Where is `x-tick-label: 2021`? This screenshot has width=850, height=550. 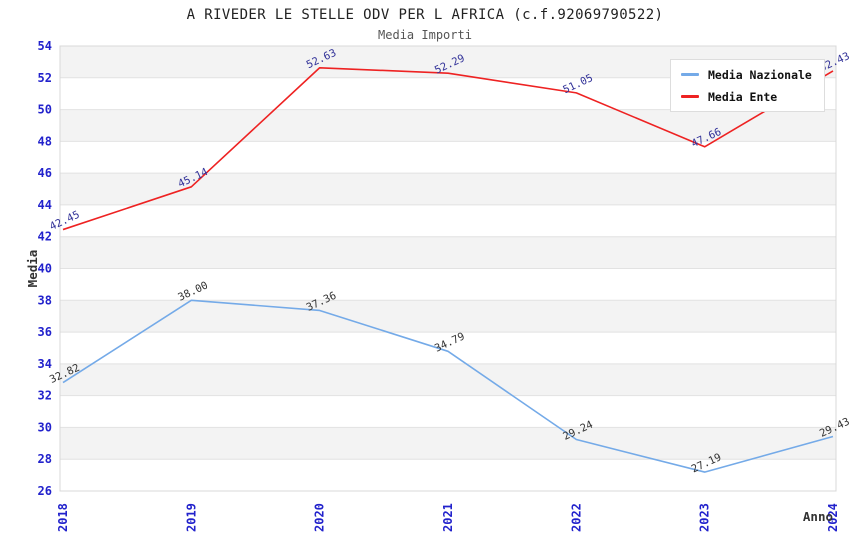
x-tick-label: 2021 is located at coordinates (448, 517).